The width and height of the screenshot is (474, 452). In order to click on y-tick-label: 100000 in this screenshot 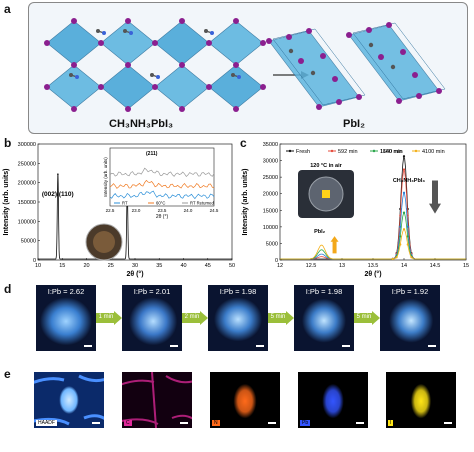, I will do `click(27, 222)`.